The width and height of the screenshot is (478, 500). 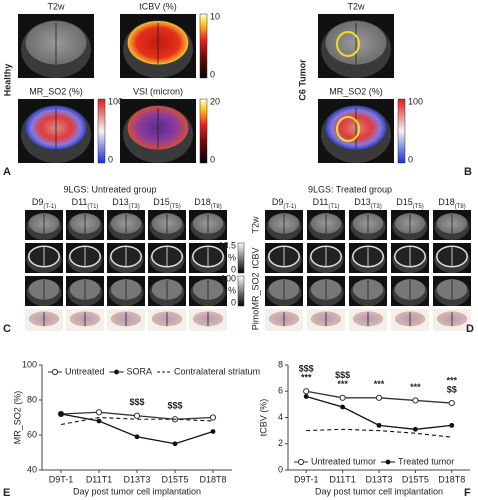 What do you see at coordinates (255, 290) in the screenshot?
I see `row-label: MR_SO2` at bounding box center [255, 290].